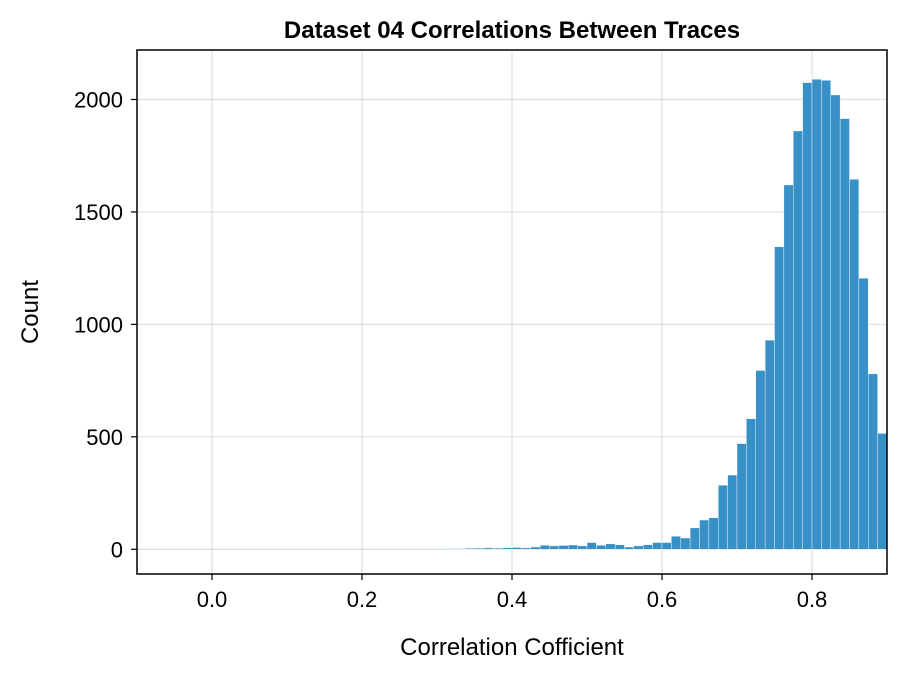 This screenshot has width=906, height=691. What do you see at coordinates (212, 599) in the screenshot?
I see `x-tick-label: 0.0` at bounding box center [212, 599].